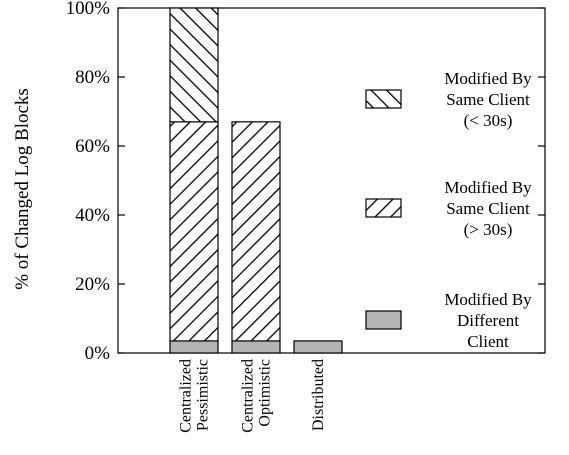 The image size is (569, 455). Describe the element at coordinates (92, 77) in the screenshot. I see `y-tick-label: 80%` at that location.